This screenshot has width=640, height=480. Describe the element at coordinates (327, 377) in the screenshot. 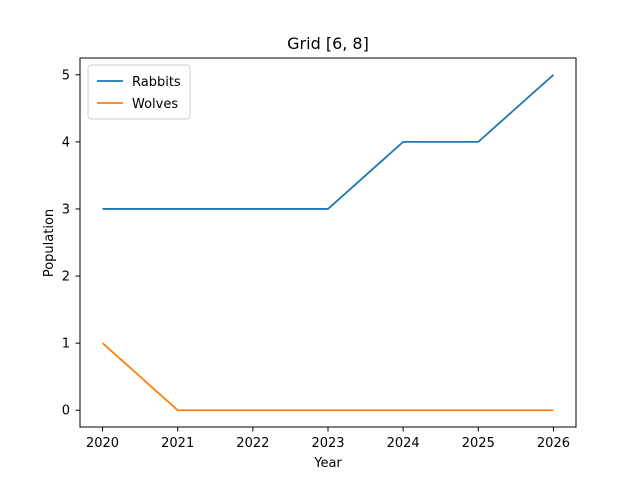

I see `series-line-wolves` at that location.